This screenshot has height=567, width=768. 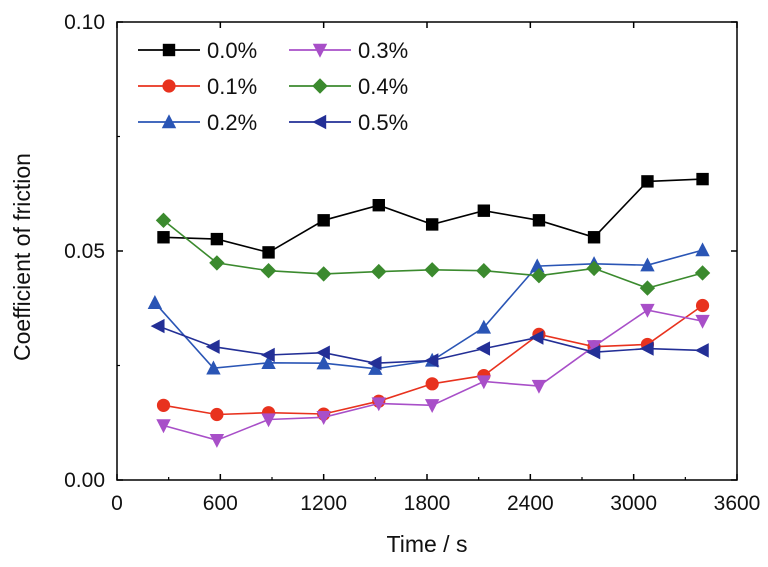 What do you see at coordinates (383, 50) in the screenshot?
I see `legend-label: 0.3%` at bounding box center [383, 50].